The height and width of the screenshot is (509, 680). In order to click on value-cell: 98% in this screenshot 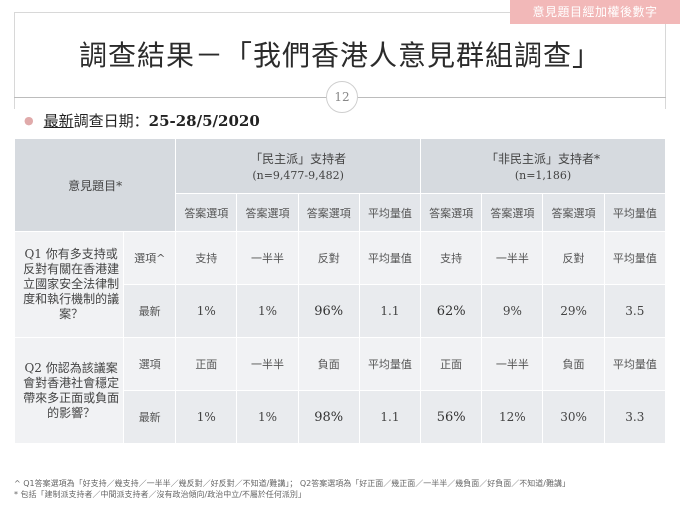, I will do `click(328, 417)`.